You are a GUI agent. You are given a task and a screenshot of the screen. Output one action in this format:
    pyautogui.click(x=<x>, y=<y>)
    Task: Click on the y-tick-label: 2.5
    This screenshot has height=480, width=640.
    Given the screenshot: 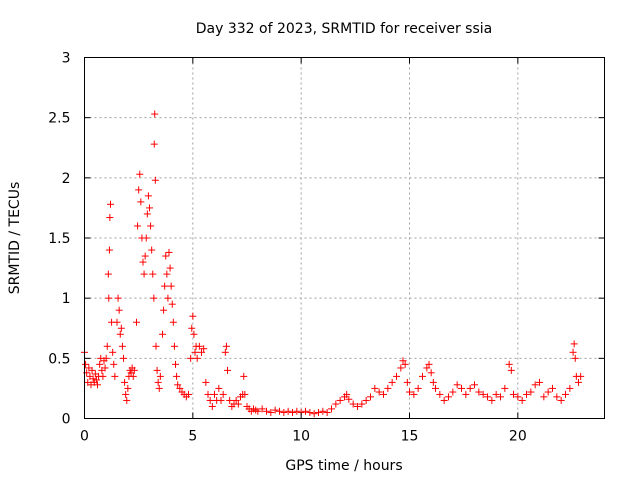 What is the action you would take?
    pyautogui.click(x=59, y=119)
    